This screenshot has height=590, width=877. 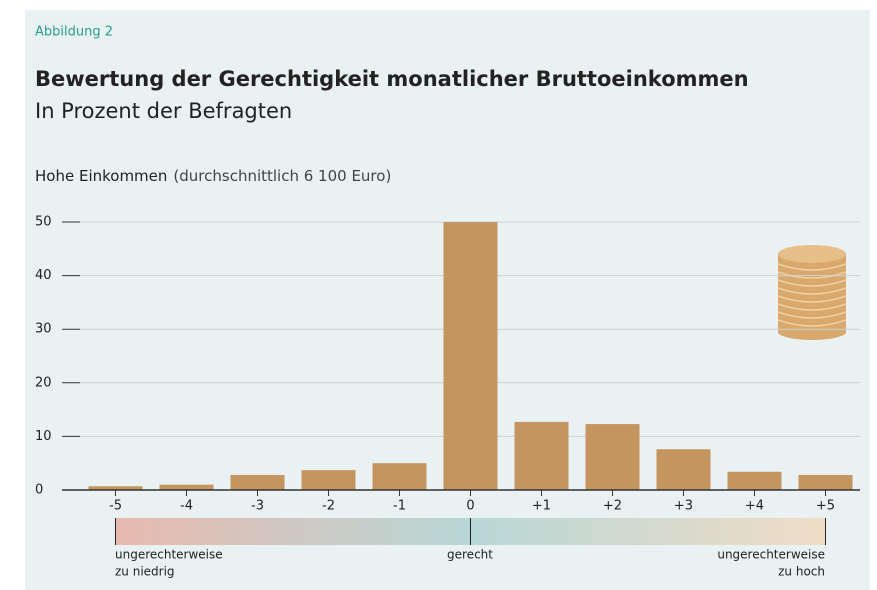 I want to click on panel-title-main: Hohe Einkommen, so click(x=101, y=176).